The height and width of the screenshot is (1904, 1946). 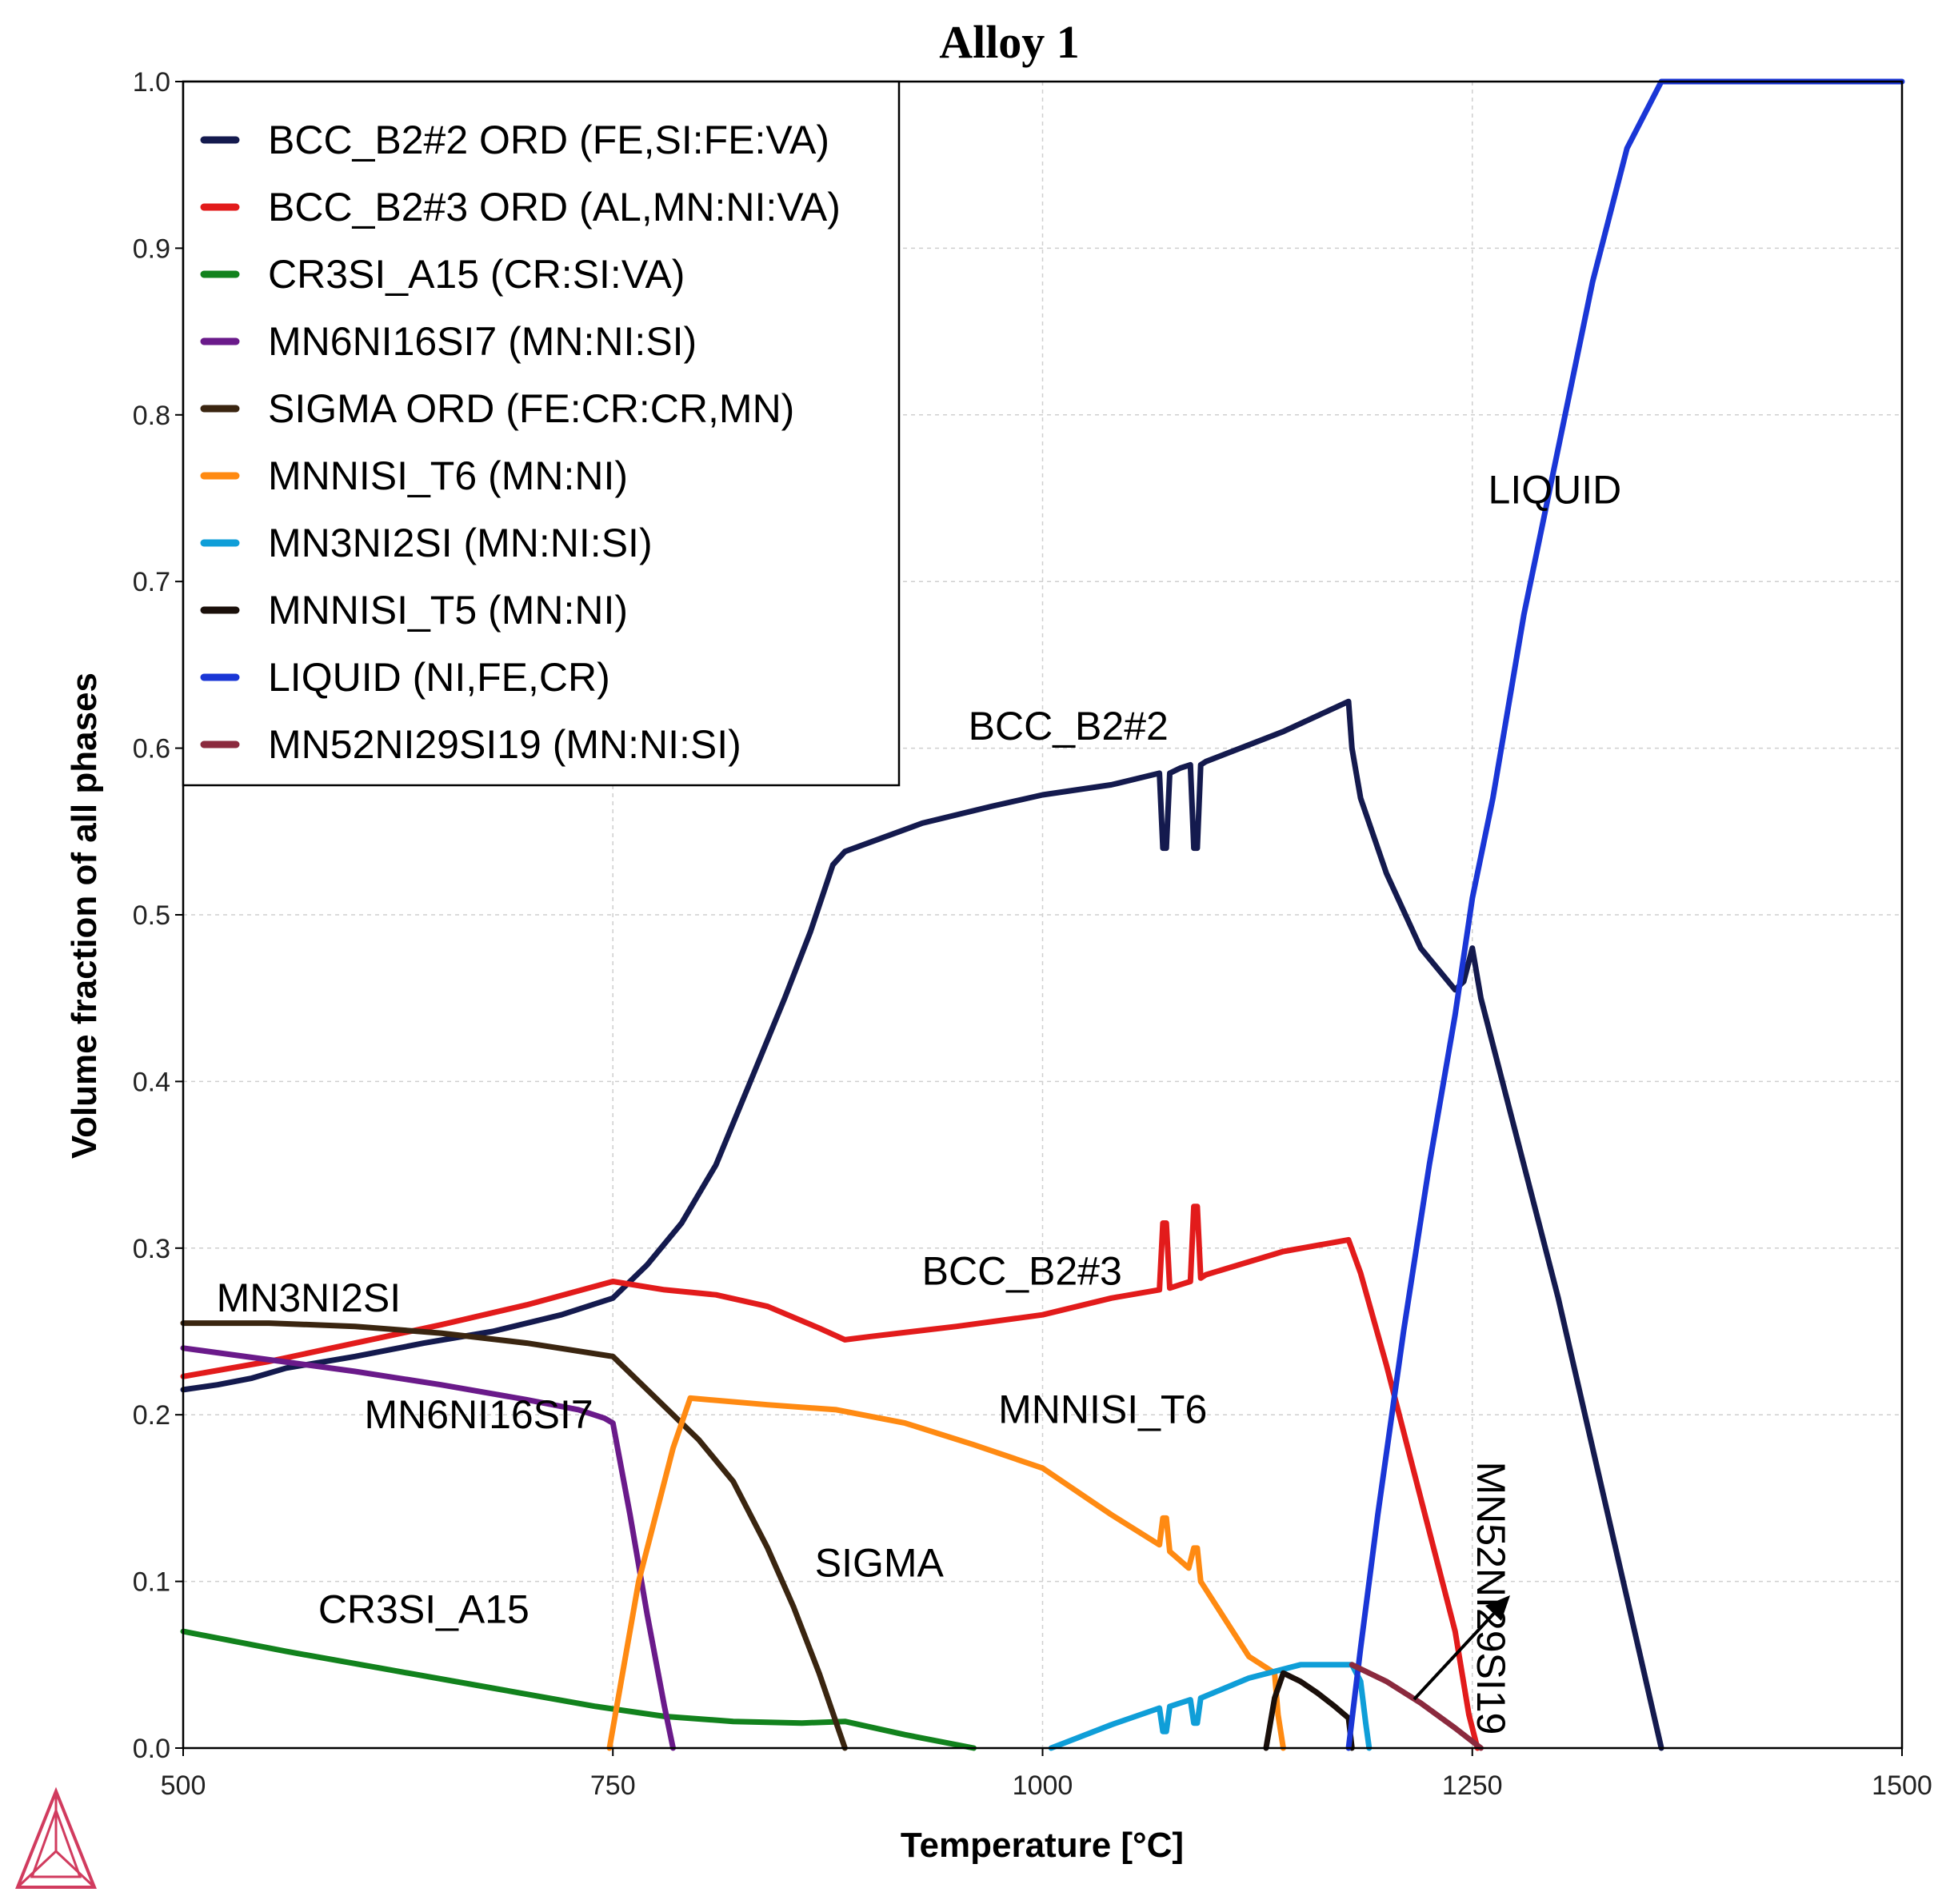 I want to click on y-tick-label: 0.4, so click(x=151, y=1082).